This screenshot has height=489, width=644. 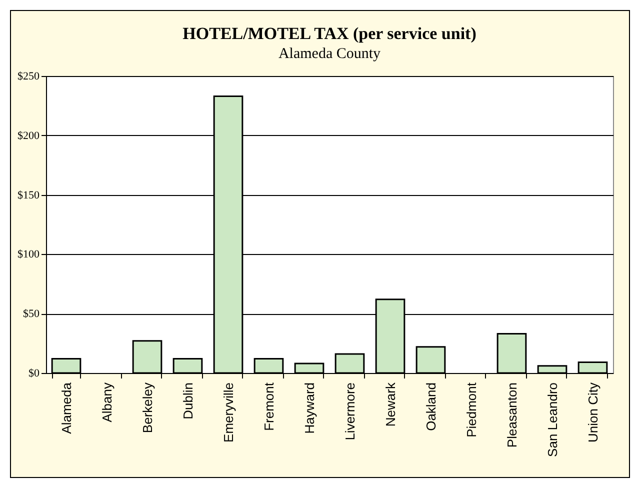 What do you see at coordinates (350, 411) in the screenshot?
I see `x-tick-label: Livermore` at bounding box center [350, 411].